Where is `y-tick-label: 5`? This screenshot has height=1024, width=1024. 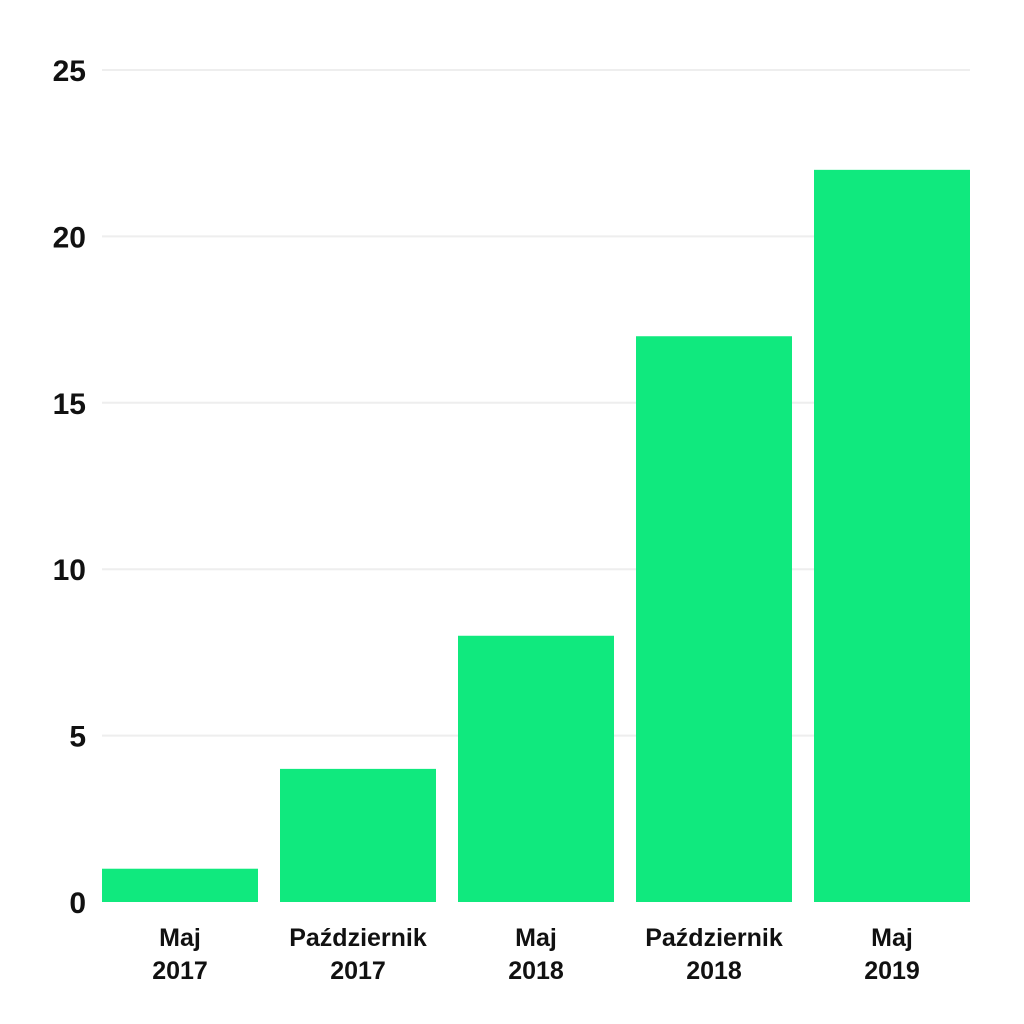
y-tick-label: 5 is located at coordinates (77, 737).